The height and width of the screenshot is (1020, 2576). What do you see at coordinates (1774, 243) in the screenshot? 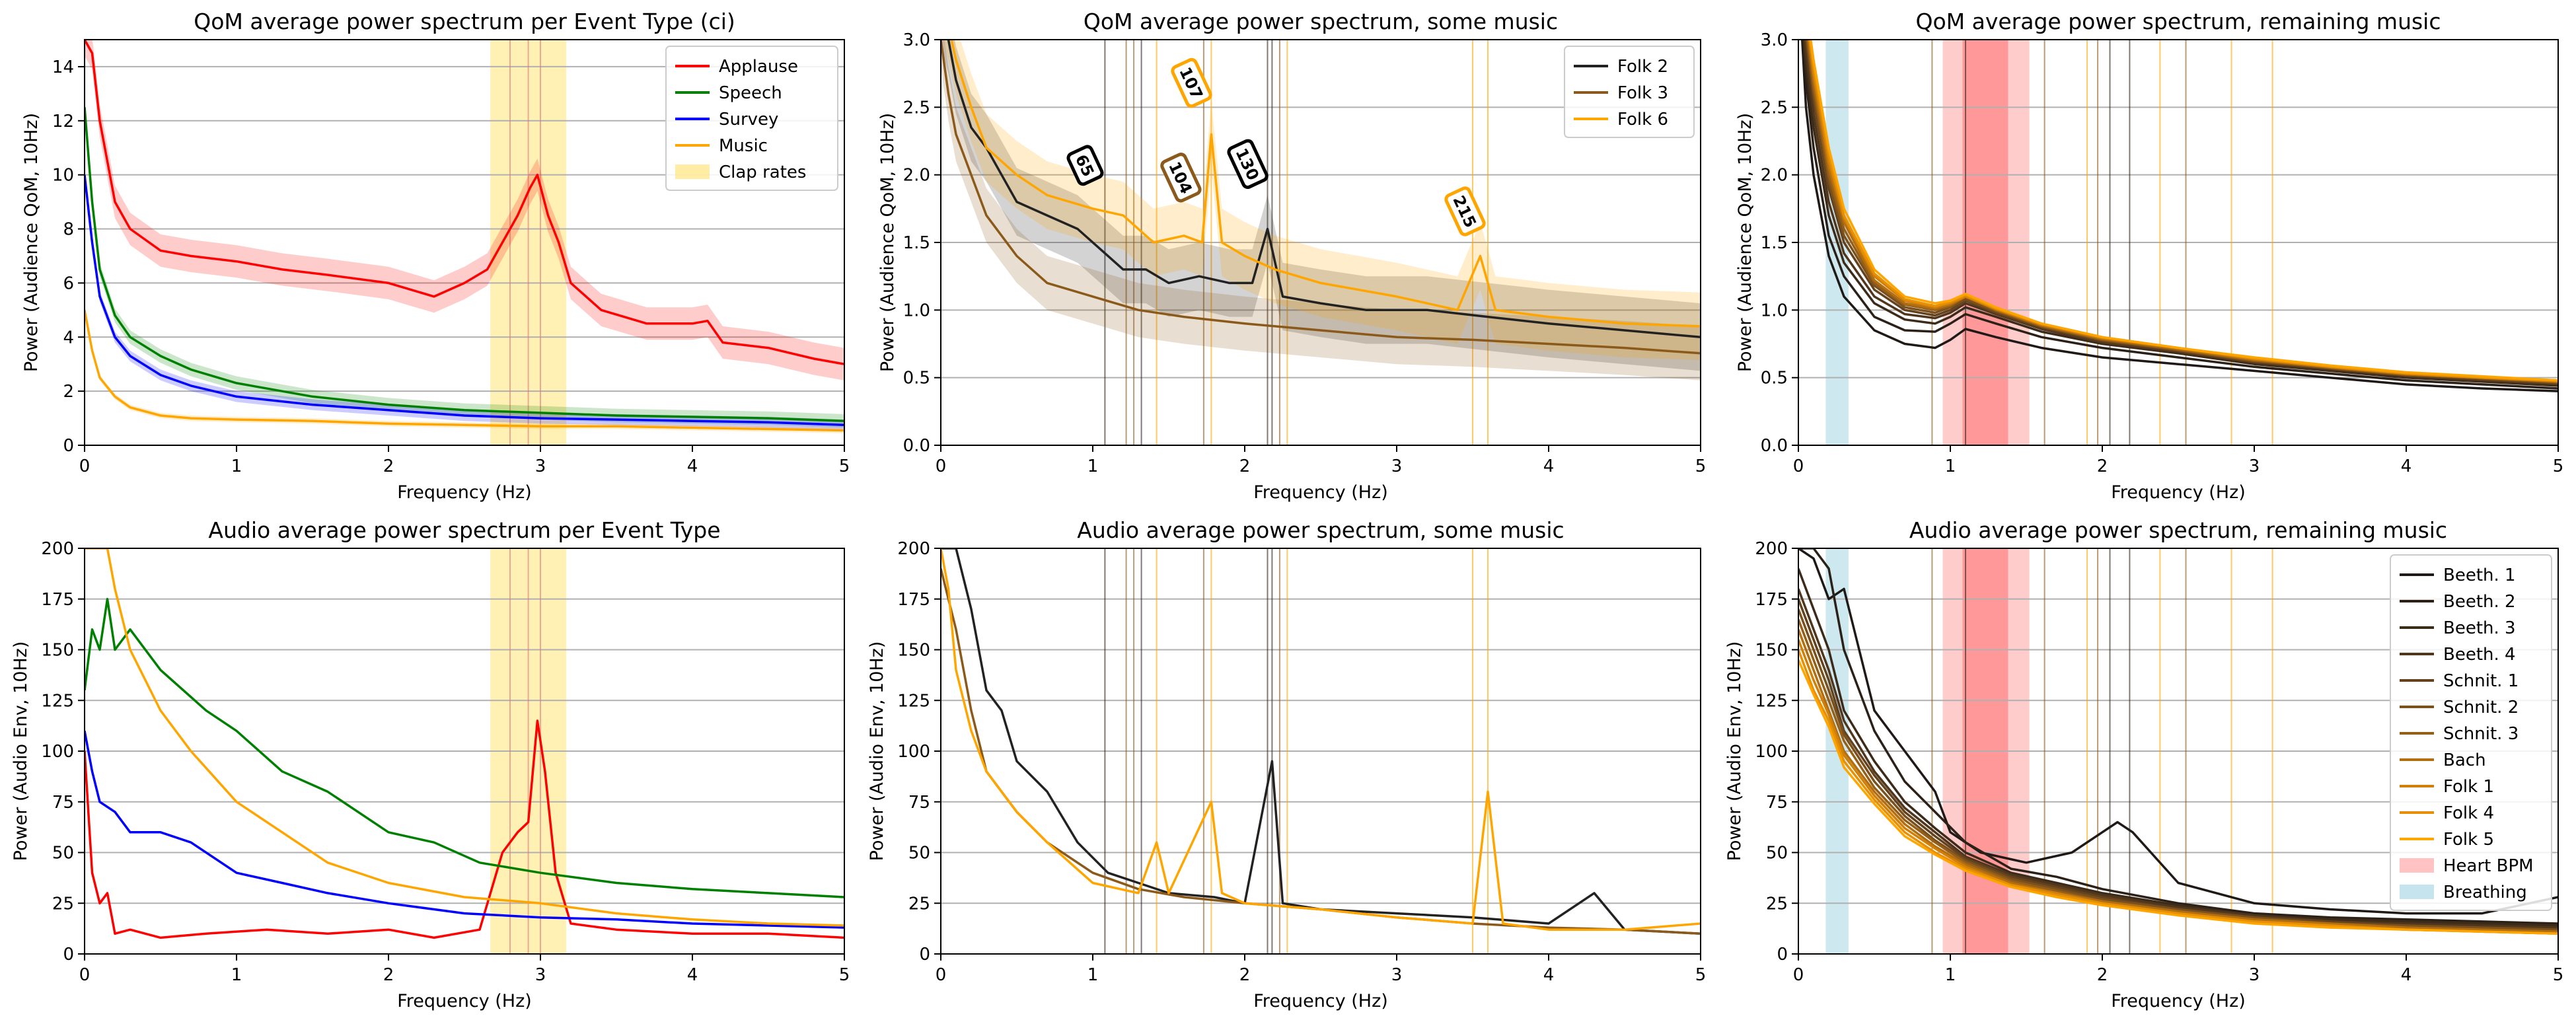
I see `y-tick-label: 1.5` at bounding box center [1774, 243].